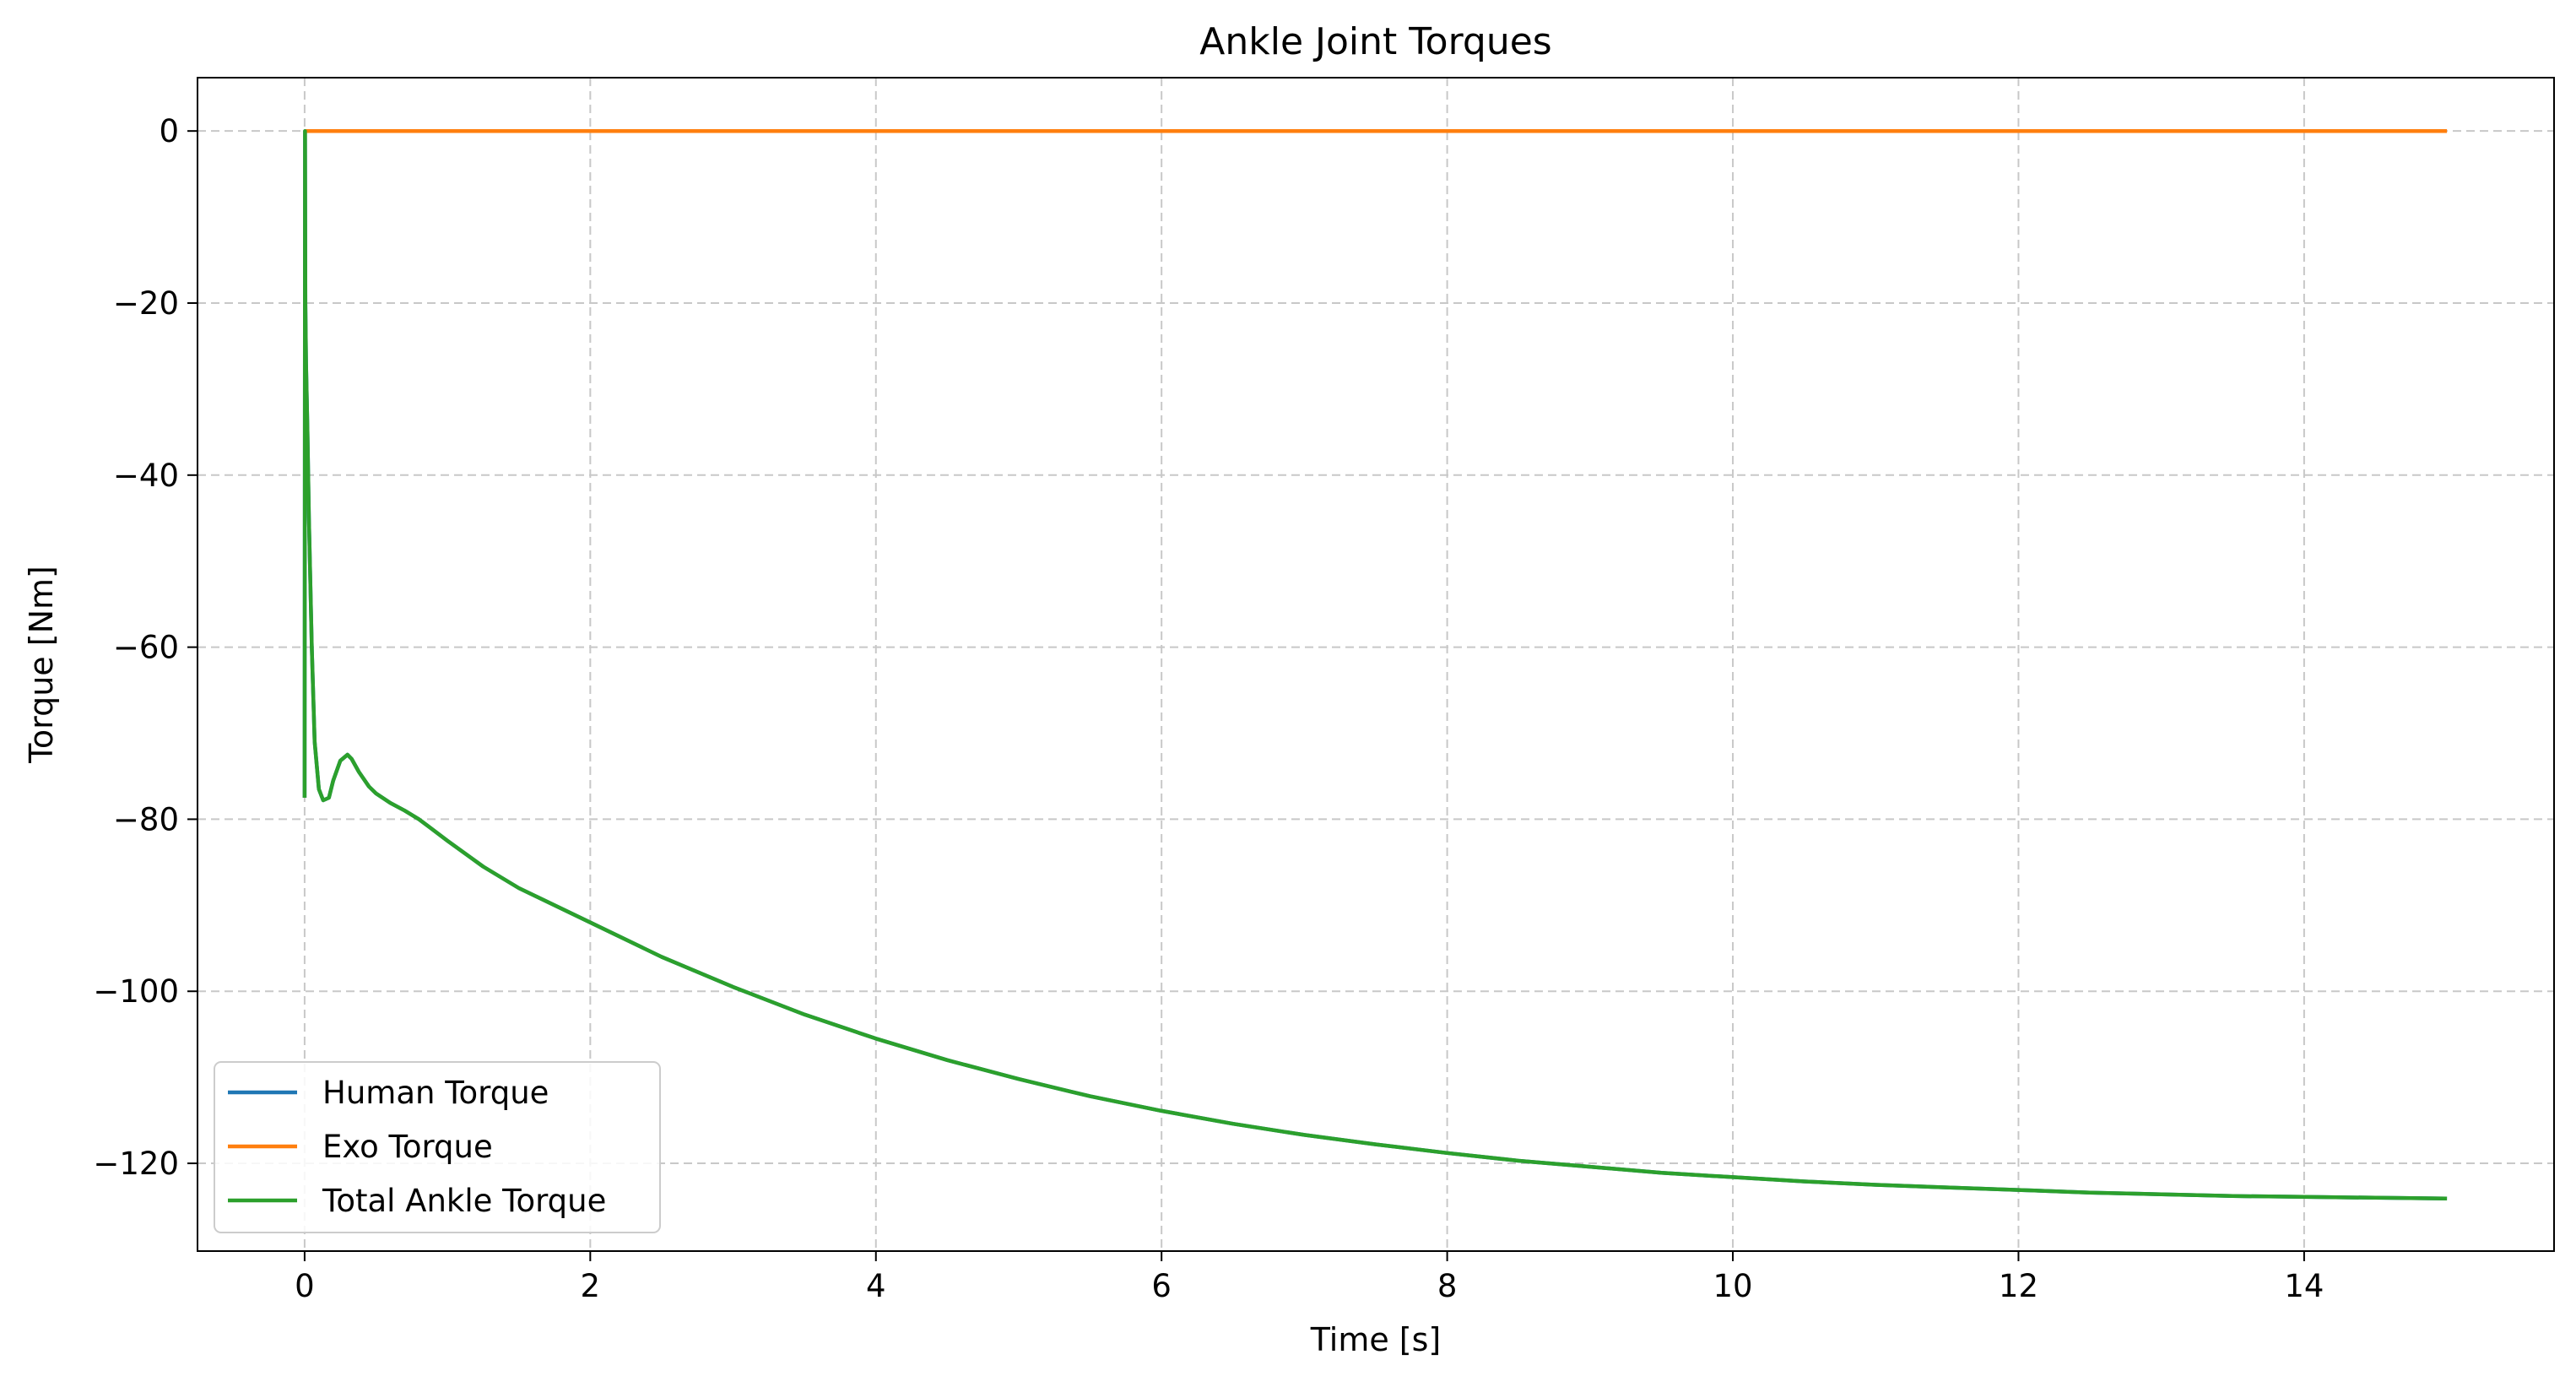 The width and height of the screenshot is (2576, 1387). What do you see at coordinates (2304, 1286) in the screenshot?
I see `x-tick-label: 14` at bounding box center [2304, 1286].